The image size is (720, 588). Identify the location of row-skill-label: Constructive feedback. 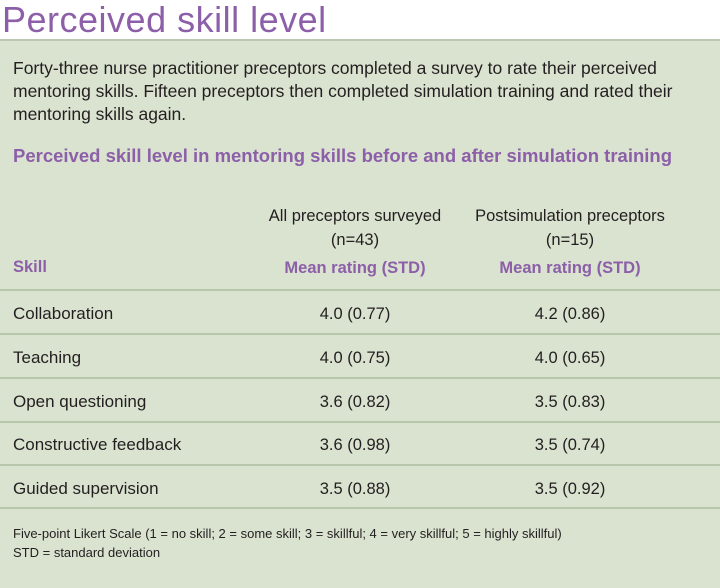
(97, 444).